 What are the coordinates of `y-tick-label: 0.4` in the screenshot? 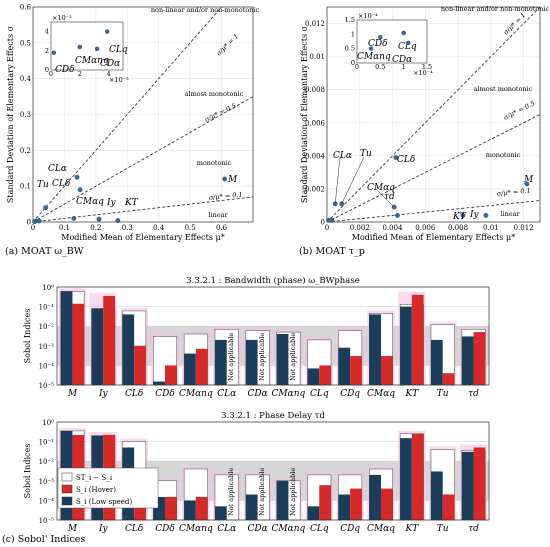 It's located at (26, 79).